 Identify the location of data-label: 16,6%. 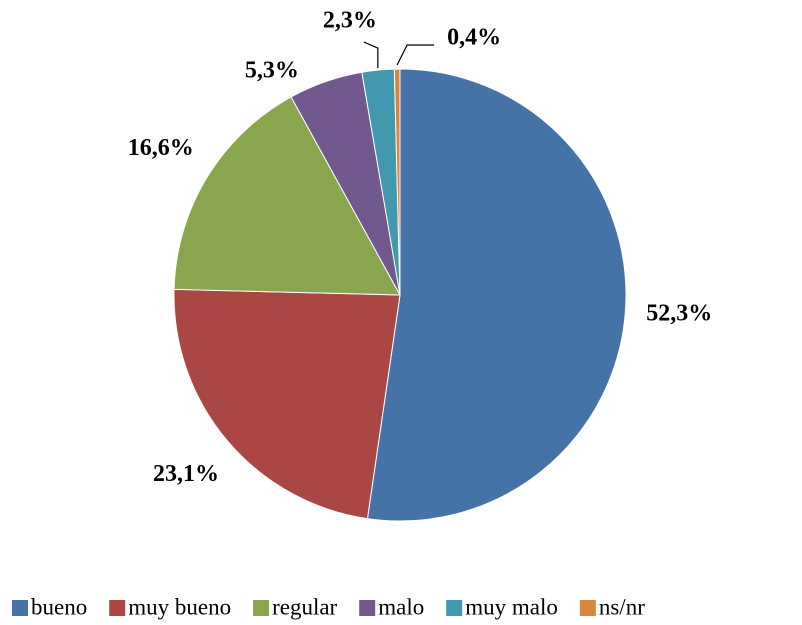
(161, 148).